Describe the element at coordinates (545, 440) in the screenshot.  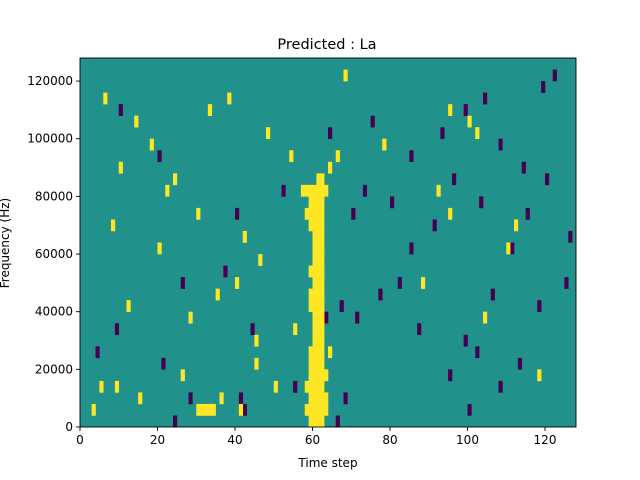
I see `x-tick-label: 120` at that location.